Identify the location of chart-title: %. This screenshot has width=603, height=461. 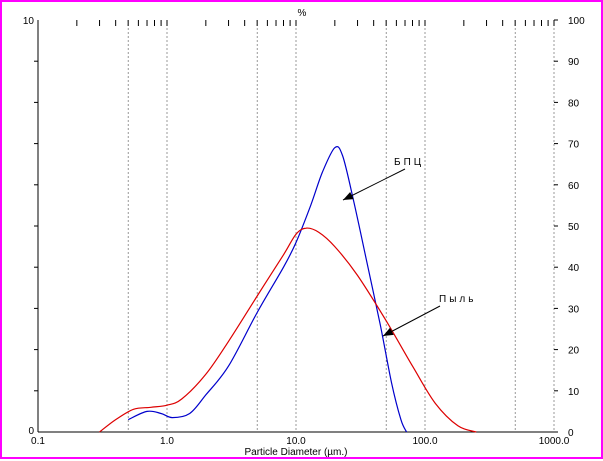
(302, 13).